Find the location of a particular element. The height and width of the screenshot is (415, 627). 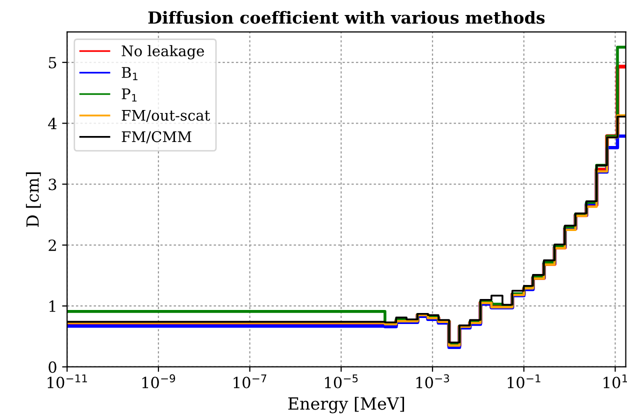

legend-label: FM/CMM is located at coordinates (157, 137).